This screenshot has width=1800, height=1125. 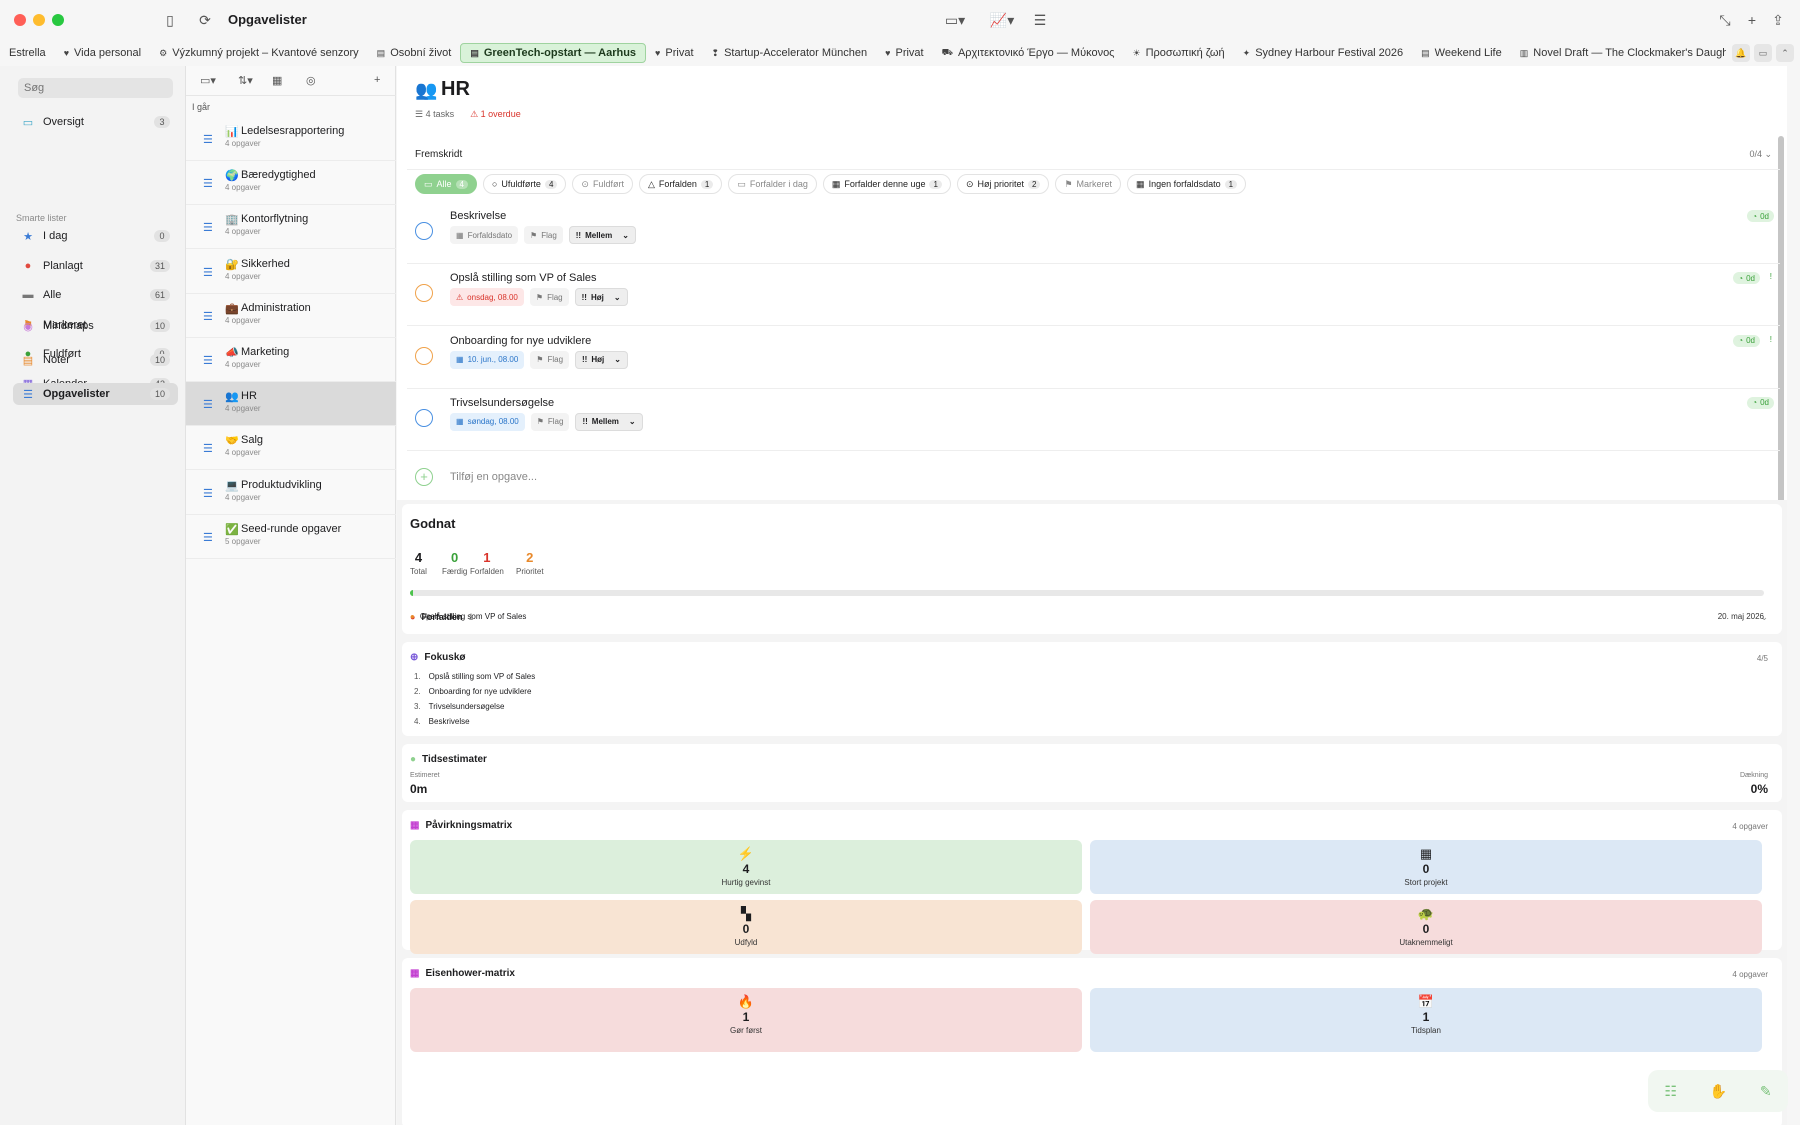 What do you see at coordinates (259, 53) in the screenshot?
I see `tab-2: ⚙ Výzkumný projekt – Kvantové senzory` at bounding box center [259, 53].